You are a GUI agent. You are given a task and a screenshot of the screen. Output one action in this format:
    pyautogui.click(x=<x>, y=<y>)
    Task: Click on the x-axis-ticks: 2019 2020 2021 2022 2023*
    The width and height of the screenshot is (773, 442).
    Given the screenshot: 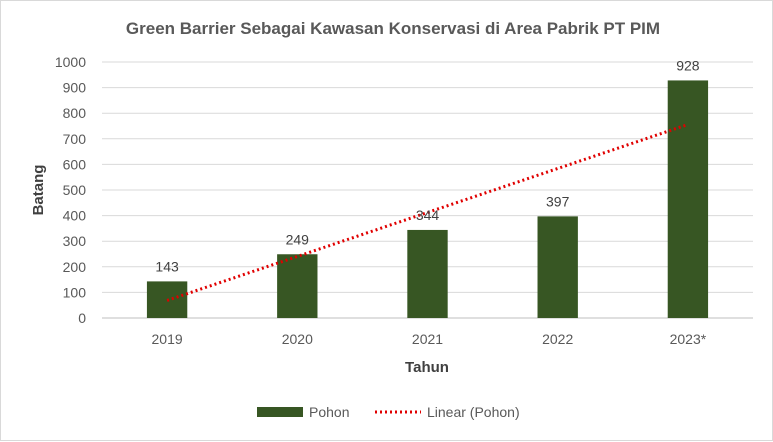 What is the action you would take?
    pyautogui.click(x=429, y=339)
    